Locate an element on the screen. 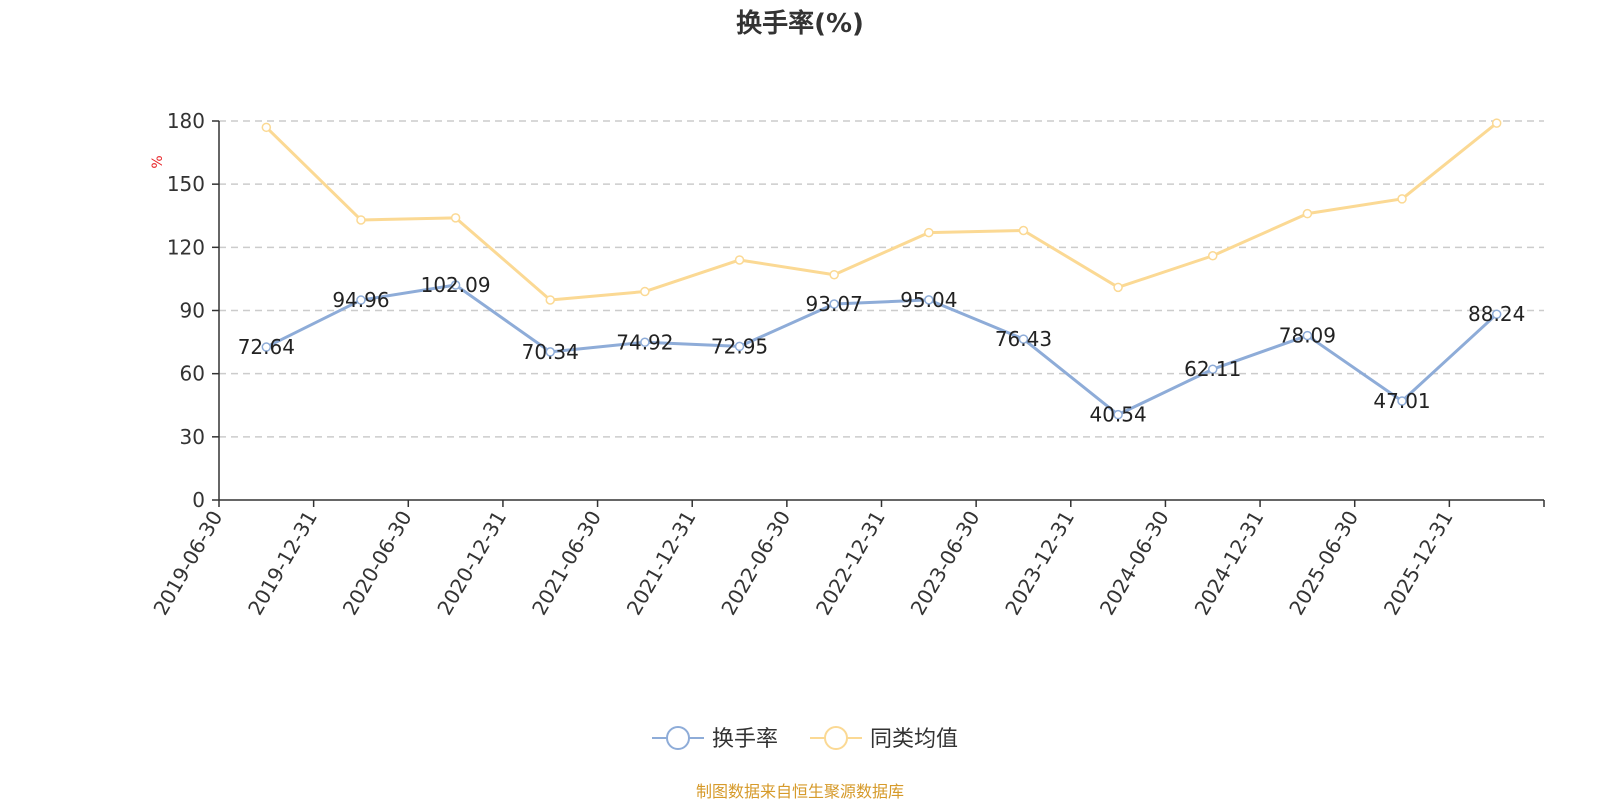 Image resolution: width=1600 pixels, height=800 pixels. chart-title: 换手率(%) is located at coordinates (800, 23).